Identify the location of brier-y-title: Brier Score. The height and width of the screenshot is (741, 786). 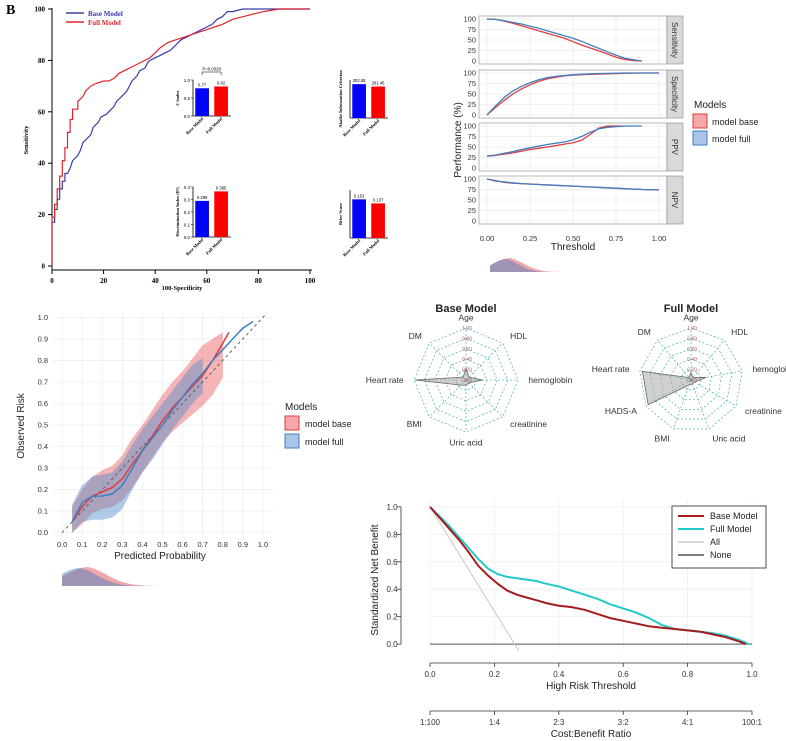
(340, 214).